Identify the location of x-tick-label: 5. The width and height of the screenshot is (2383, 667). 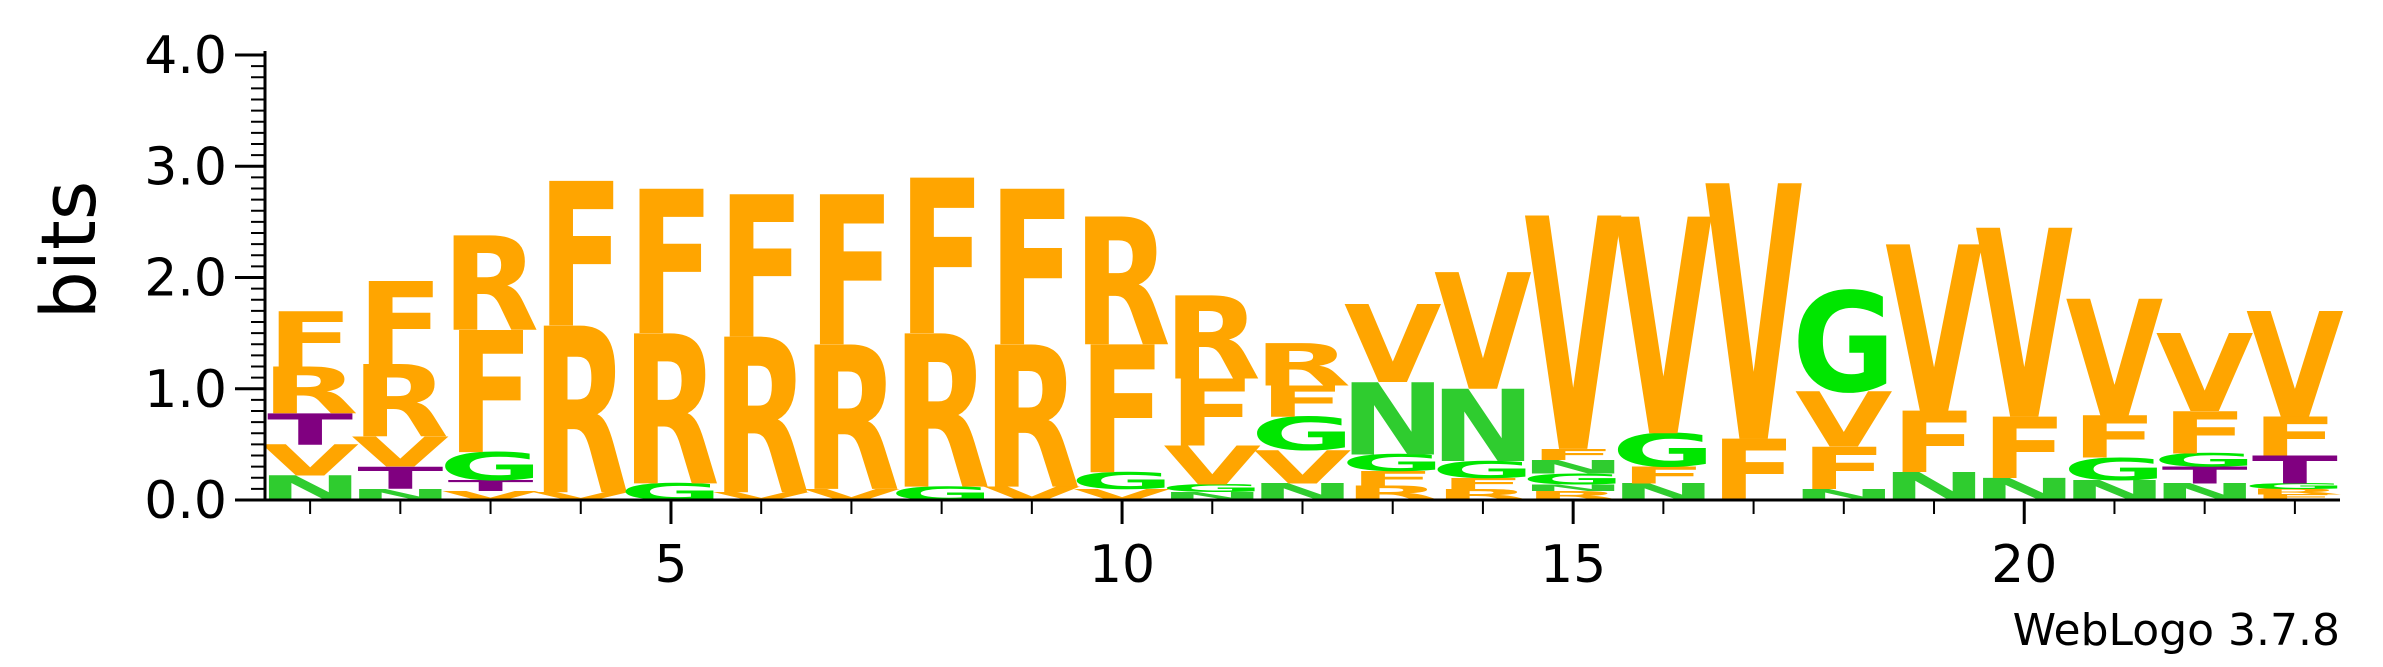
(670, 565).